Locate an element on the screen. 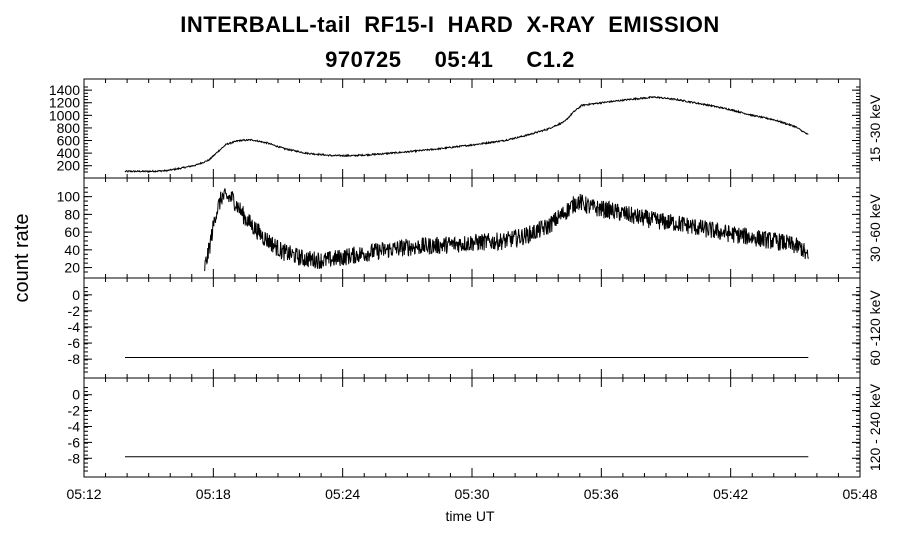 The width and height of the screenshot is (900, 542). y-tick-label: 80 is located at coordinates (72, 214).